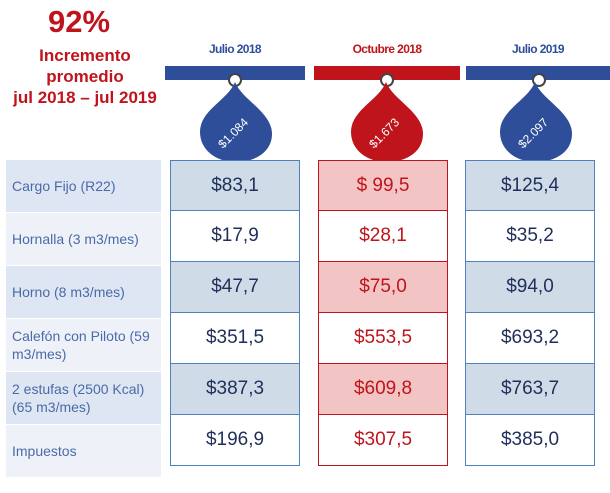  I want to click on value-cell: $17,9, so click(235, 236).